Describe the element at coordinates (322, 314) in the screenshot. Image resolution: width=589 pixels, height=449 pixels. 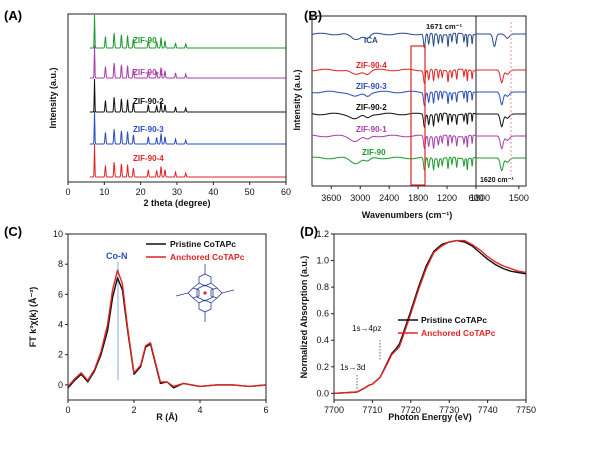
I see `panel-d-ytick-label: 0.6` at that location.